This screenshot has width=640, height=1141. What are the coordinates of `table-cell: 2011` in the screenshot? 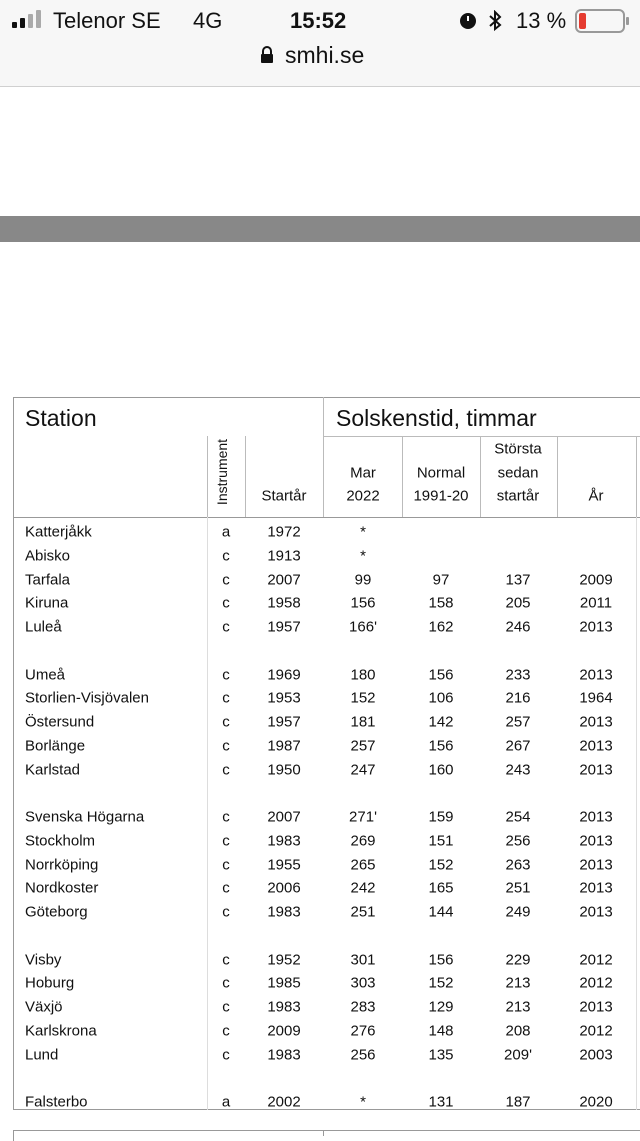 It's located at (596, 603).